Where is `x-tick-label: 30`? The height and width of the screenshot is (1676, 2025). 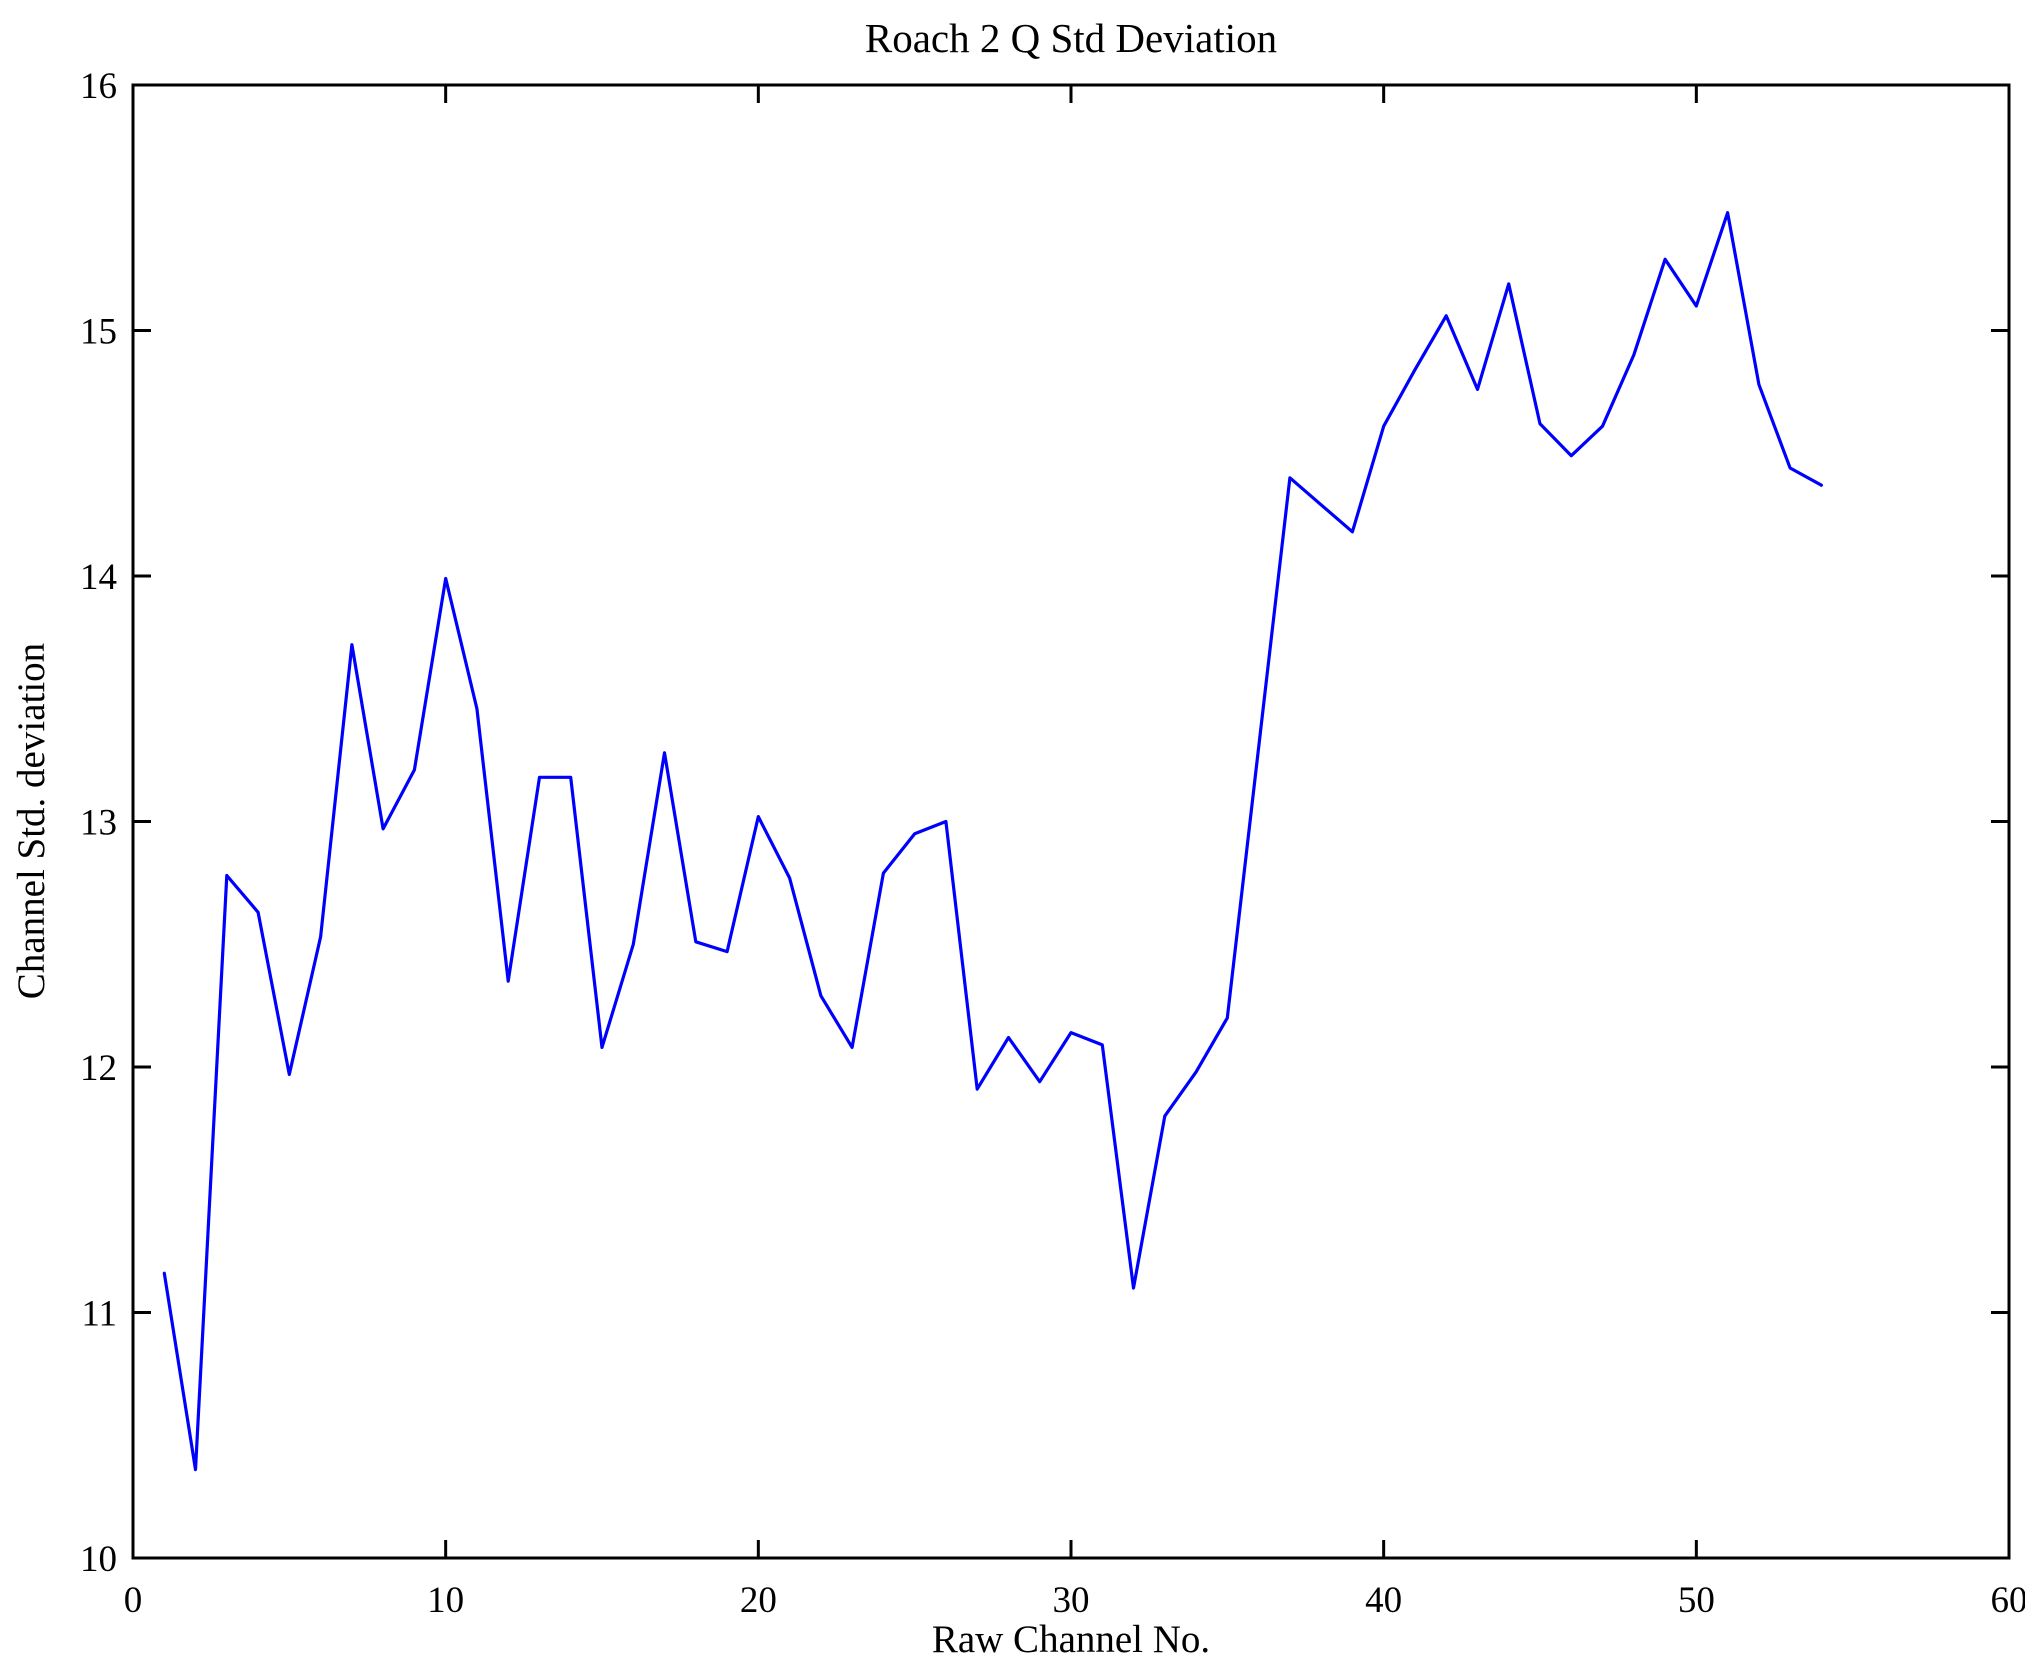 x-tick-label: 30 is located at coordinates (1071, 1600).